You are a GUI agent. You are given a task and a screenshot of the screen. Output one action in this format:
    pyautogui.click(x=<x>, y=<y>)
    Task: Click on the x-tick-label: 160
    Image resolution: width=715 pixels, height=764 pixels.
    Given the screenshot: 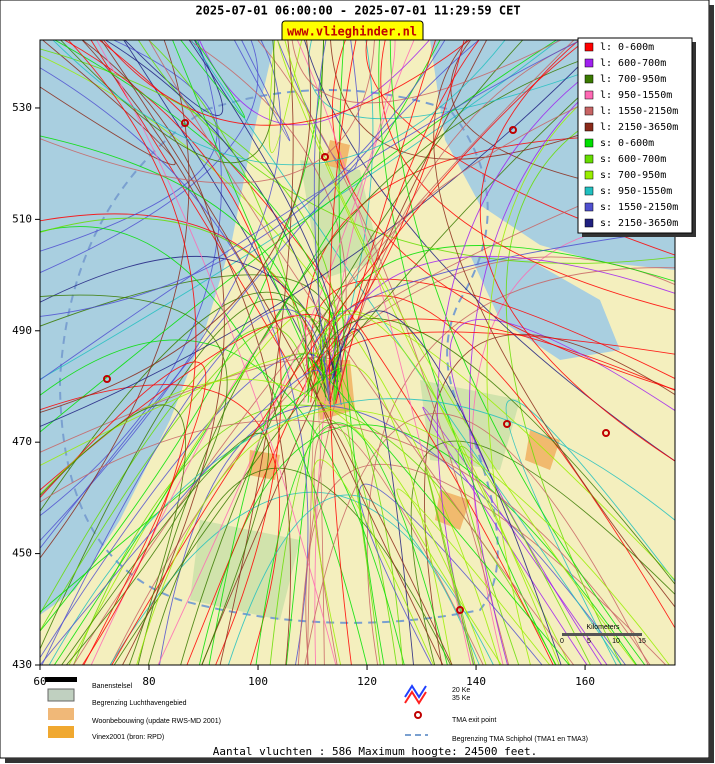 What is the action you would take?
    pyautogui.click(x=585, y=681)
    